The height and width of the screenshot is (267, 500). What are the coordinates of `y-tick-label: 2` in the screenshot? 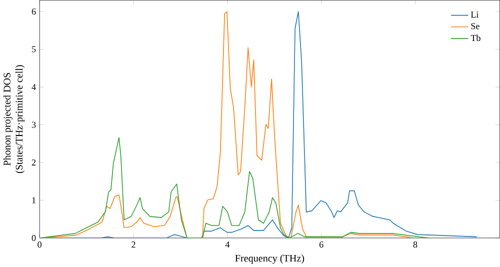 It's located at (34, 162).